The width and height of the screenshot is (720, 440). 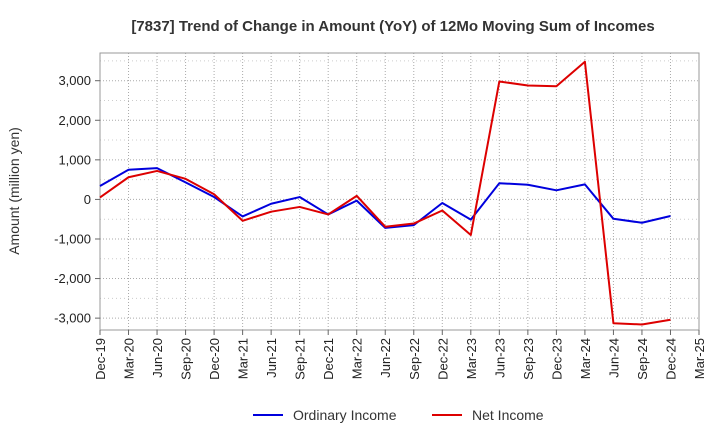 I want to click on x-tick-label: Dec-24, so click(x=670, y=359).